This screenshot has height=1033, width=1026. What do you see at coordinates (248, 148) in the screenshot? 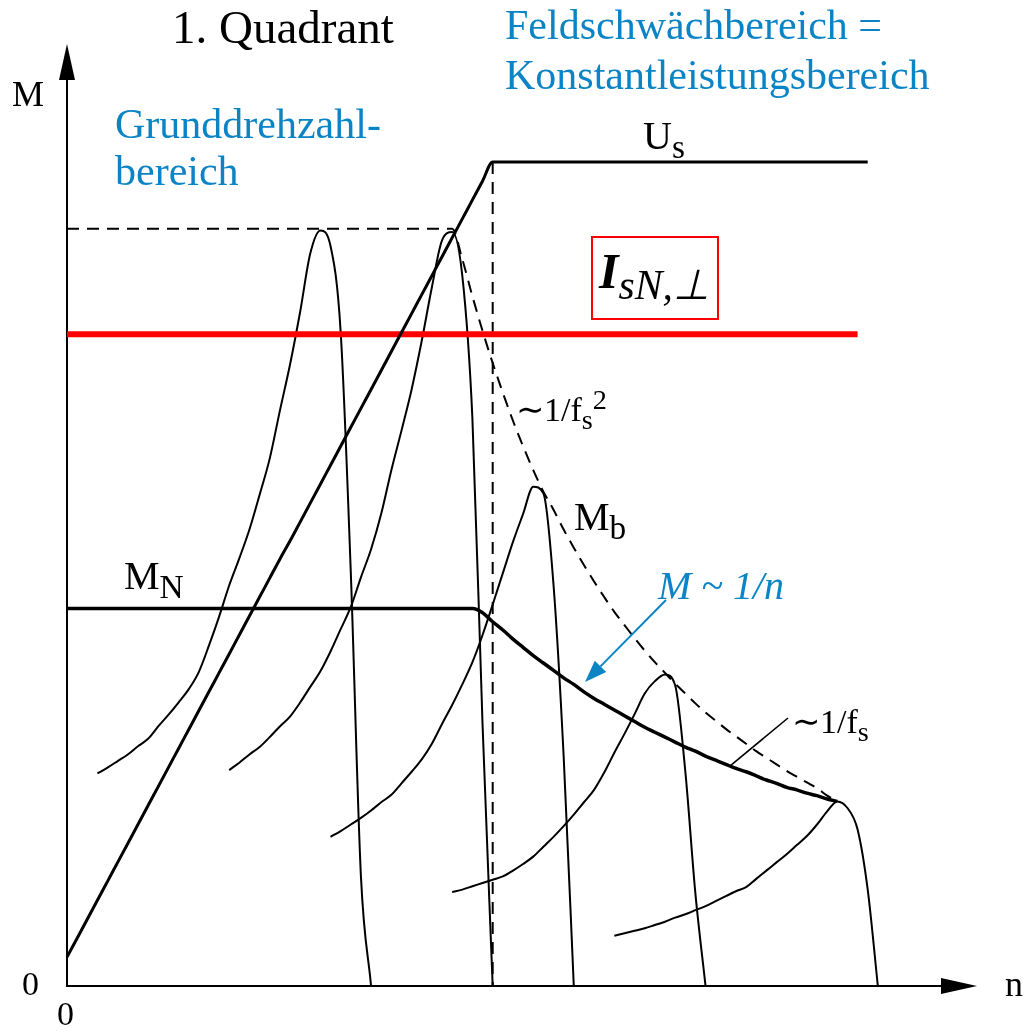
I see `annotation: Grunddrehzahl-bereich` at bounding box center [248, 148].